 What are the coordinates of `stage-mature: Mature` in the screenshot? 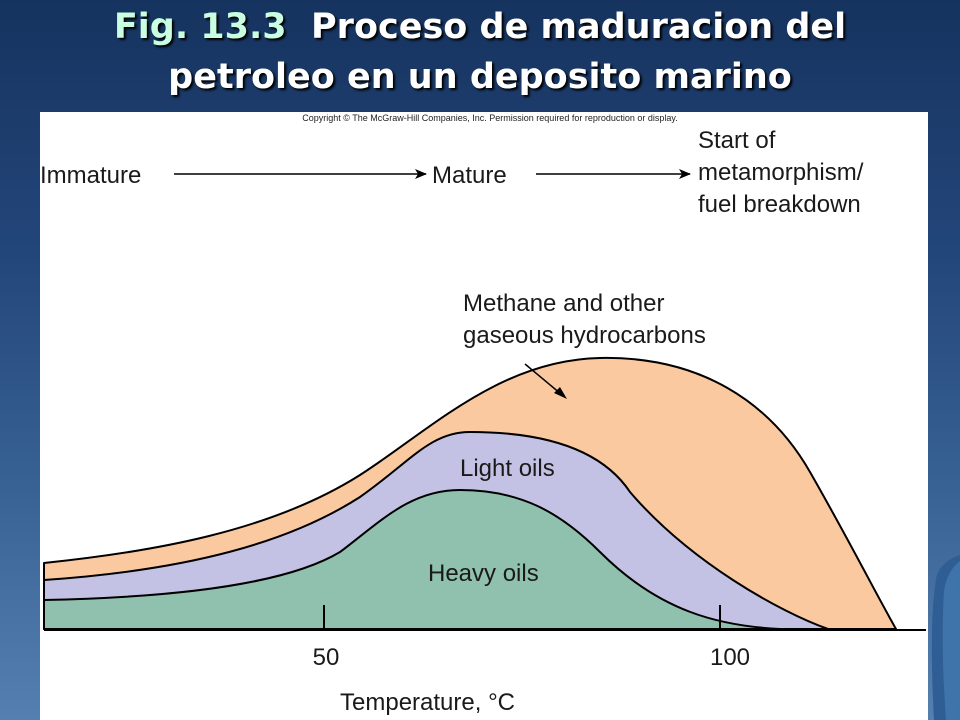 It's located at (469, 175).